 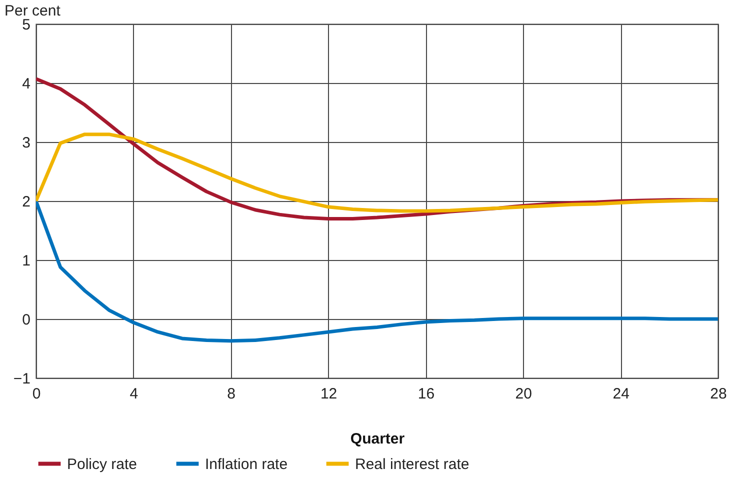 I want to click on y-axis-title: Per cent, so click(x=33, y=11).